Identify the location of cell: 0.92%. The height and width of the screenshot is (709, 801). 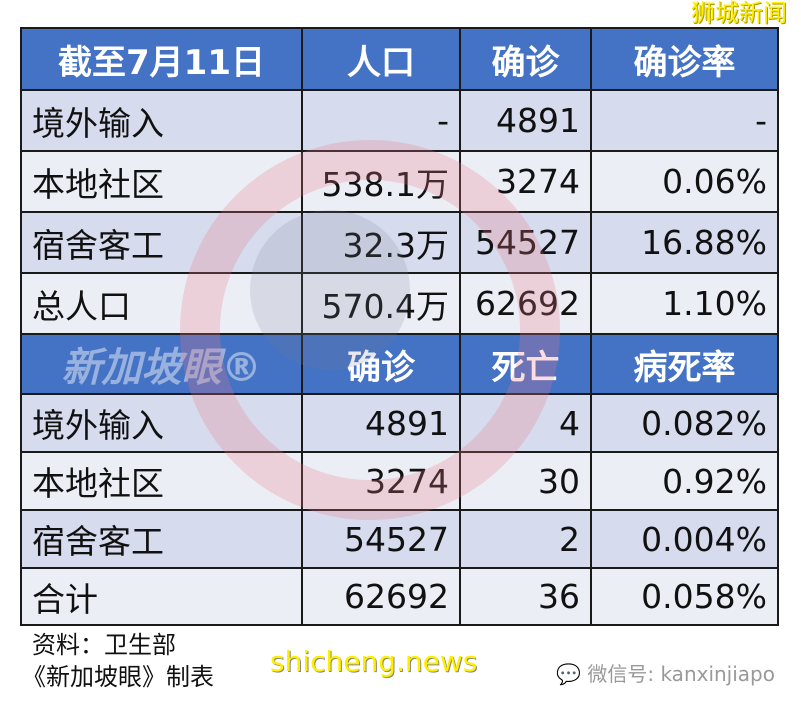
(684, 481).